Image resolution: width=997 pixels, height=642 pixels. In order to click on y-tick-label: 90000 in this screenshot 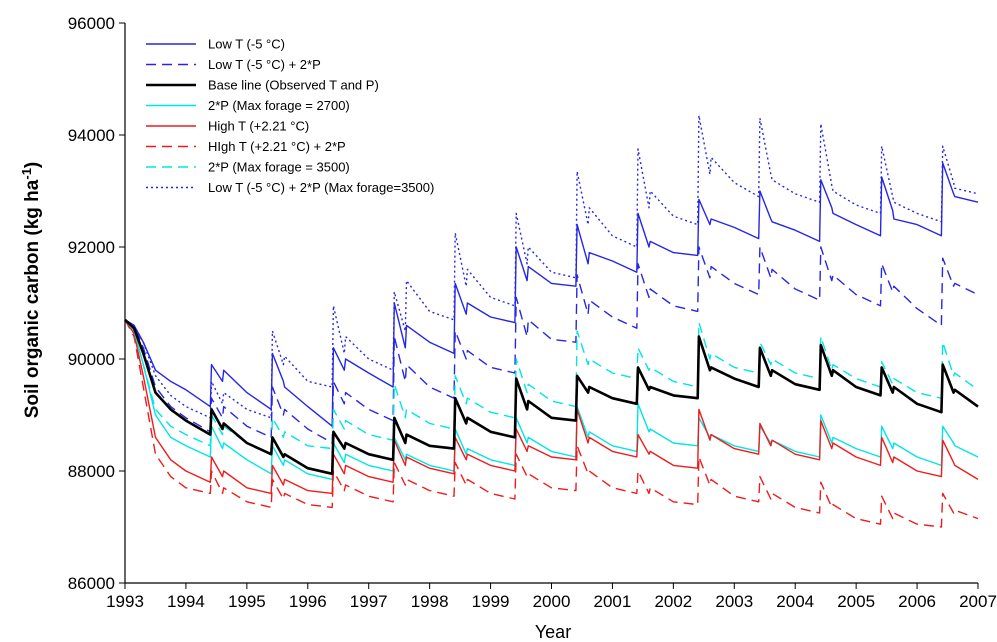, I will do `click(91, 359)`.